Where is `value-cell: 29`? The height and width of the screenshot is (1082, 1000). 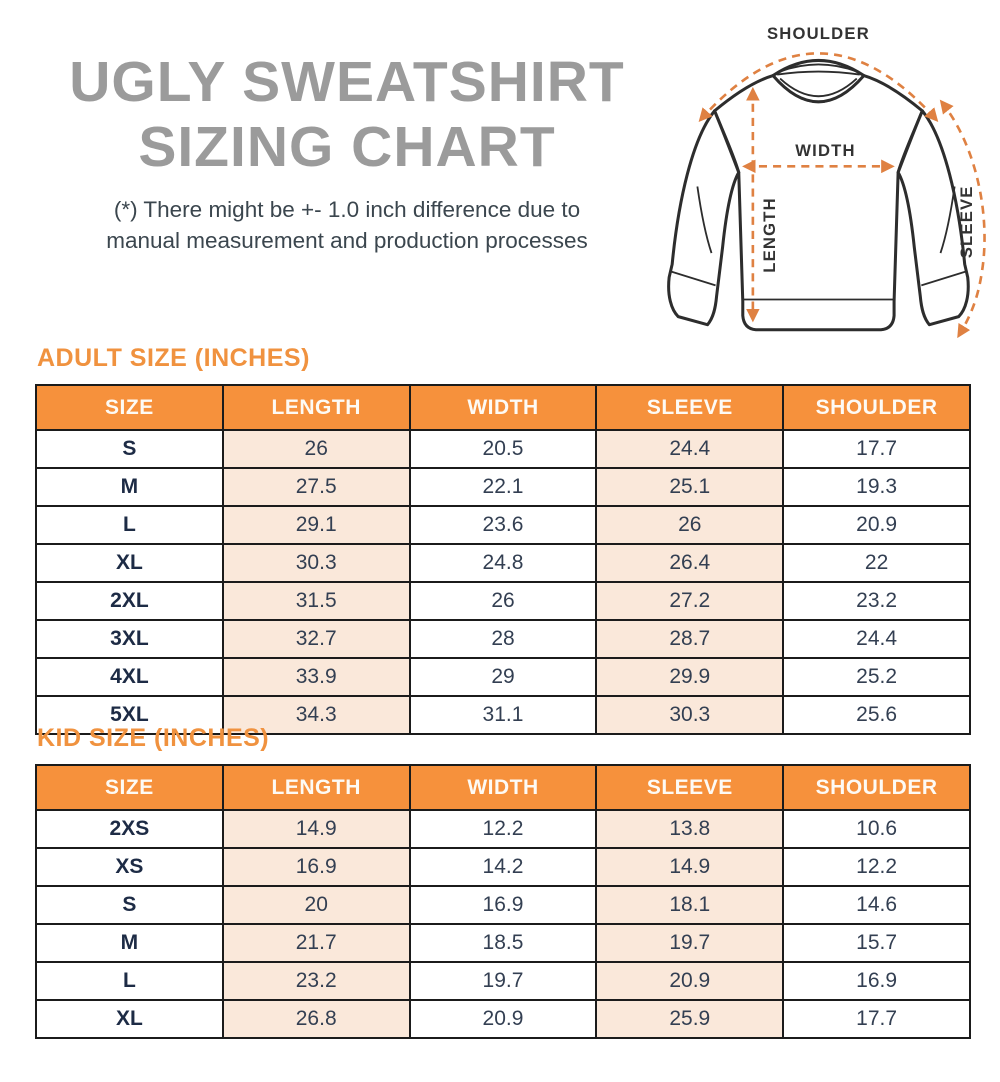 value-cell: 29 is located at coordinates (503, 677).